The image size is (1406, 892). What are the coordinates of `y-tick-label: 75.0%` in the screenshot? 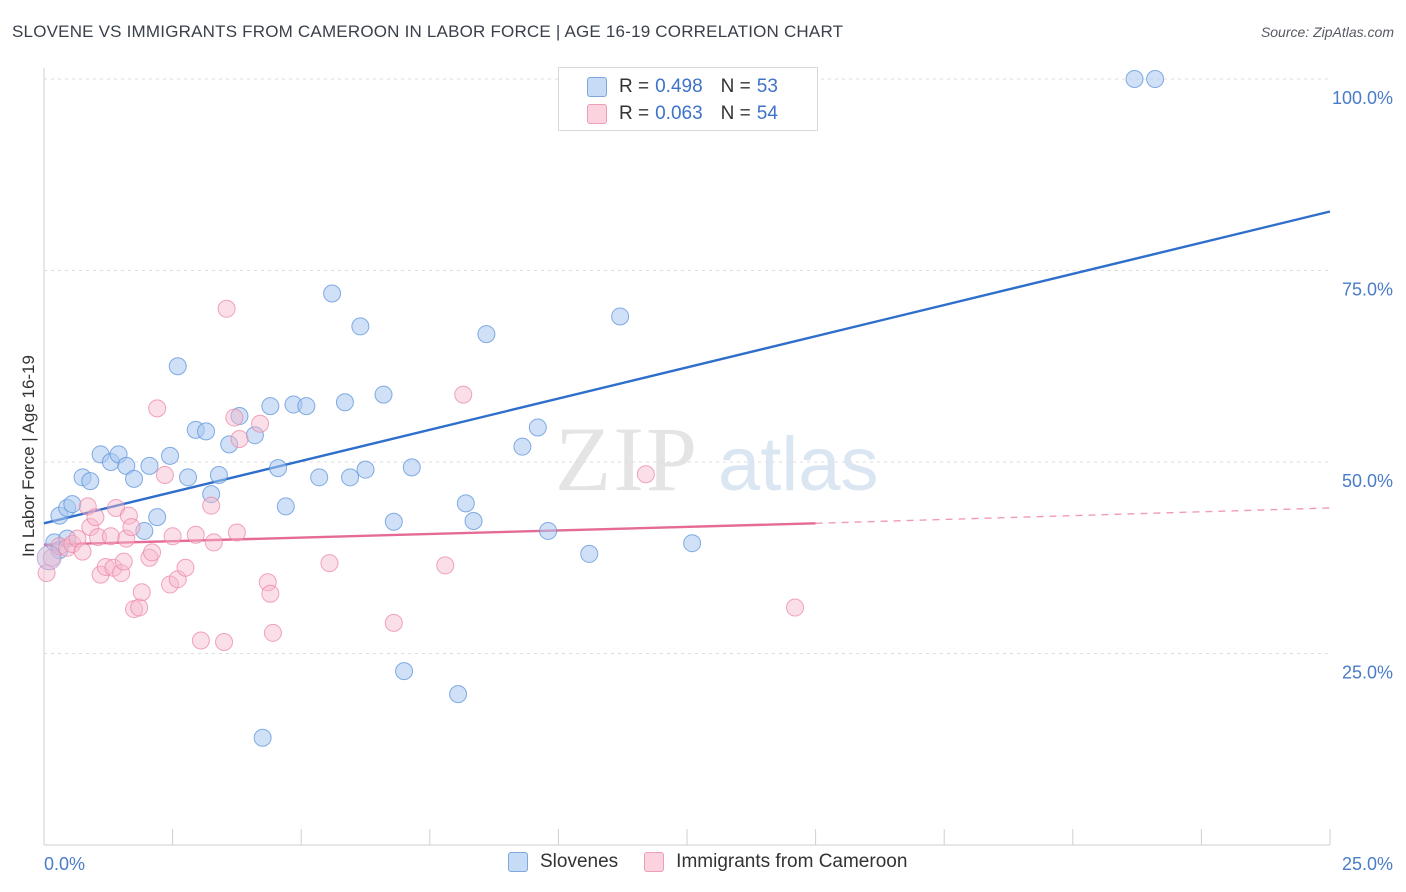 It's located at (1367, 290).